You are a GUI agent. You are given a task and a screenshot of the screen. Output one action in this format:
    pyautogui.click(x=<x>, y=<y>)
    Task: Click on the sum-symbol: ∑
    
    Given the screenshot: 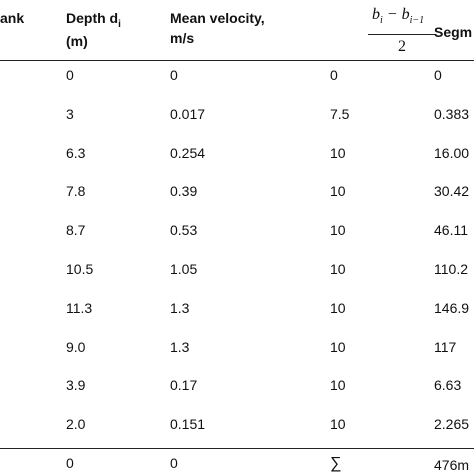 What is the action you would take?
    pyautogui.click(x=336, y=463)
    